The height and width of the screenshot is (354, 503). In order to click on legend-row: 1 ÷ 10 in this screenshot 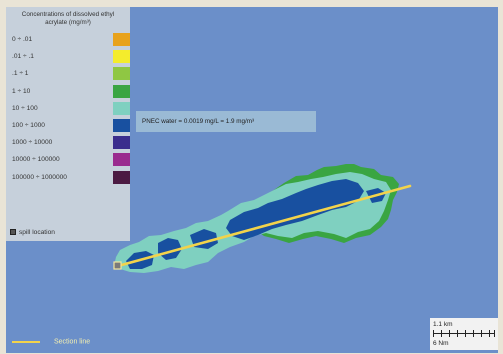, I will do `click(70, 93)`.